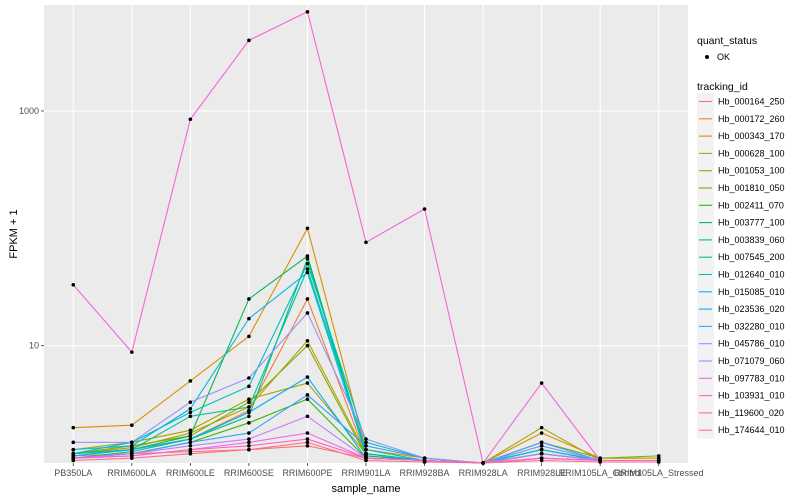 This screenshot has height=500, width=800. I want to click on legend-label-hb-119600-020: Hb_119600_020, so click(751, 413).